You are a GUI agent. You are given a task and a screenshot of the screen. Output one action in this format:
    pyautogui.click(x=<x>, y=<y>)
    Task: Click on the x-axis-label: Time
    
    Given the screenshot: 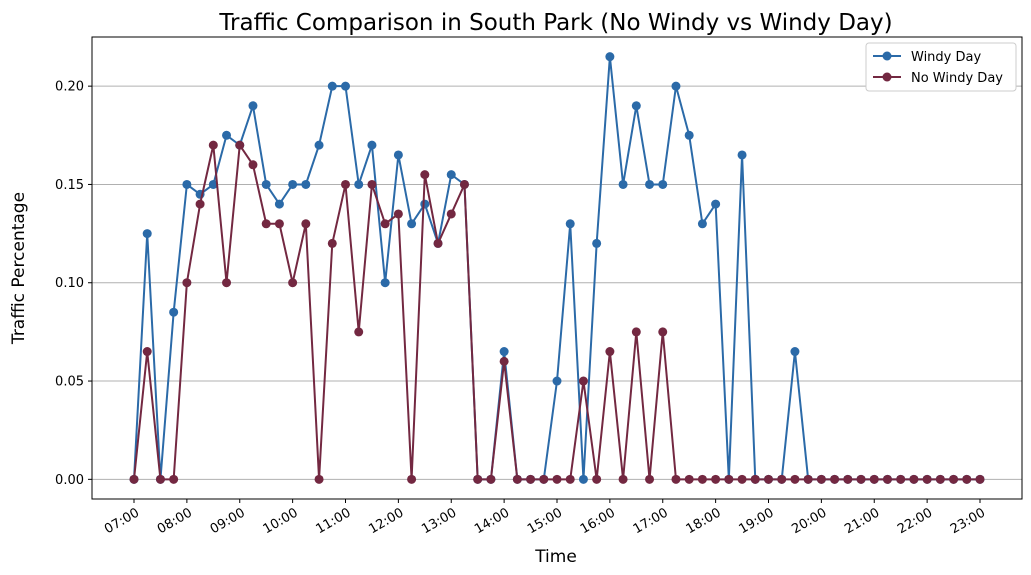 What is the action you would take?
    pyautogui.click(x=555, y=557)
    